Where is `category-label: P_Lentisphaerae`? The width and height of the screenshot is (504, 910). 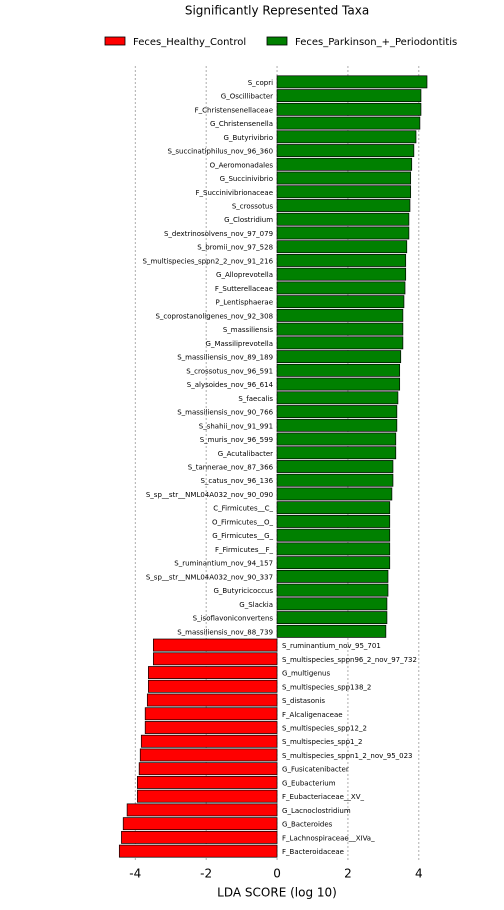 category-label: P_Lentisphaerae is located at coordinates (245, 303).